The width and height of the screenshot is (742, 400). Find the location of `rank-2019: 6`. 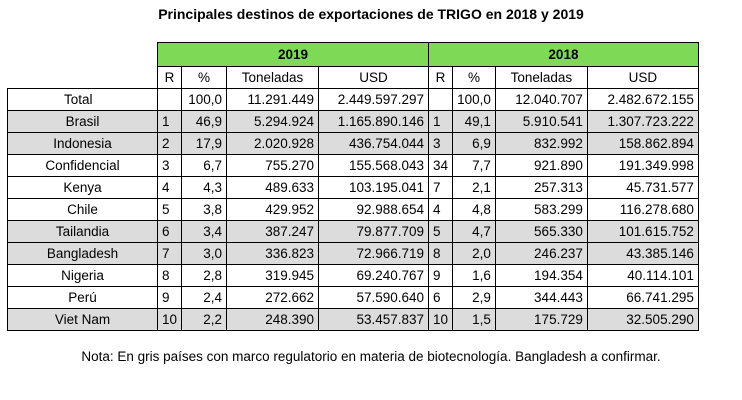

rank-2019: 6 is located at coordinates (169, 231).